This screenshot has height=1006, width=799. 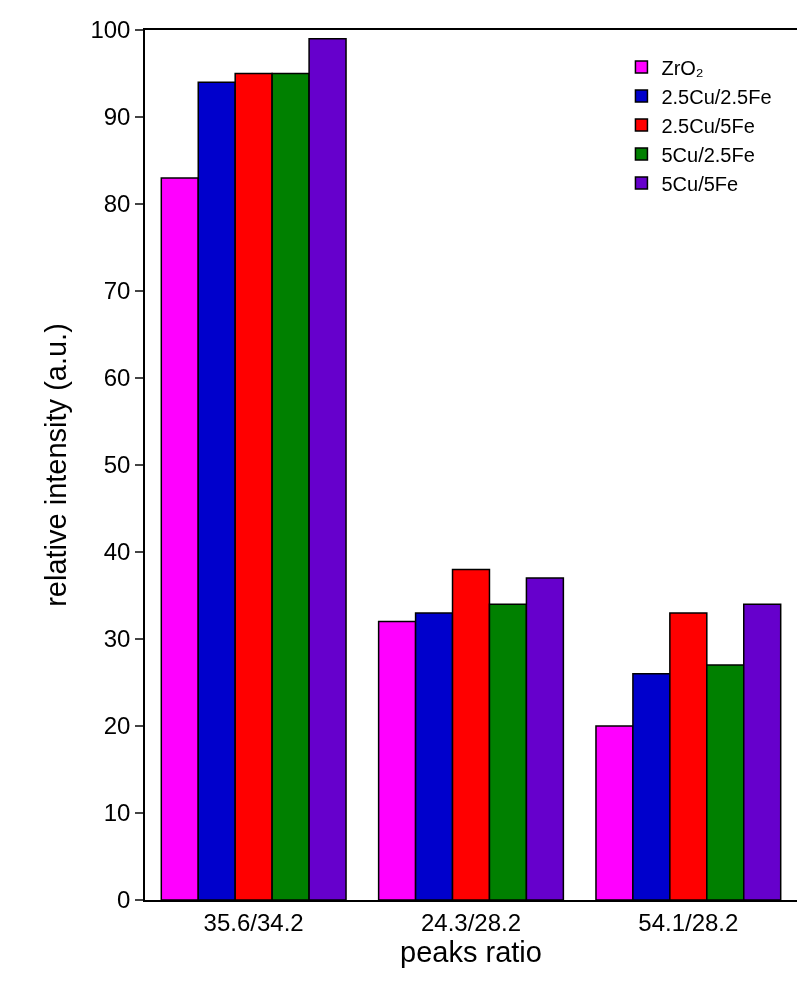 I want to click on legend-label: ZrO₂, so click(x=682, y=67).